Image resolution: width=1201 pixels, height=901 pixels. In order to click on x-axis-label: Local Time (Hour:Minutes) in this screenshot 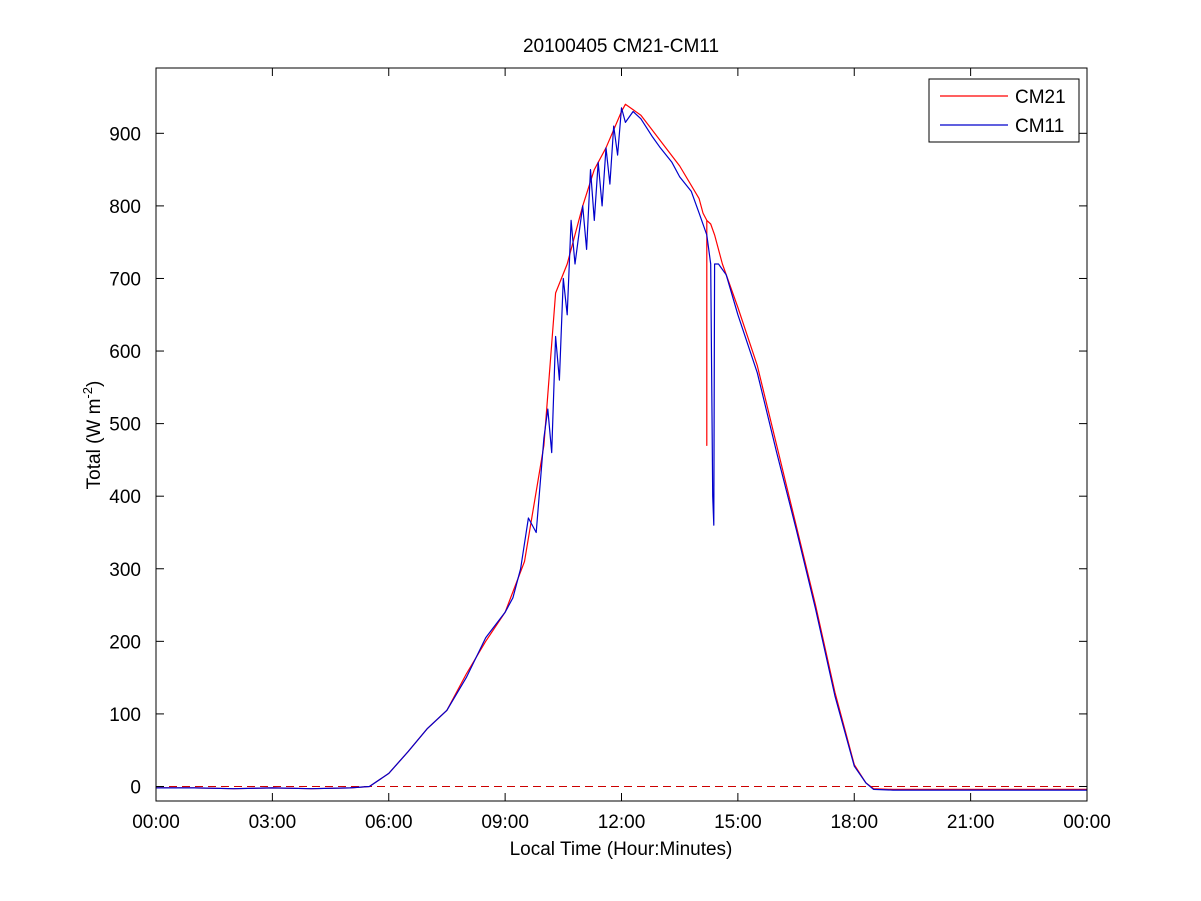, I will do `click(621, 849)`.